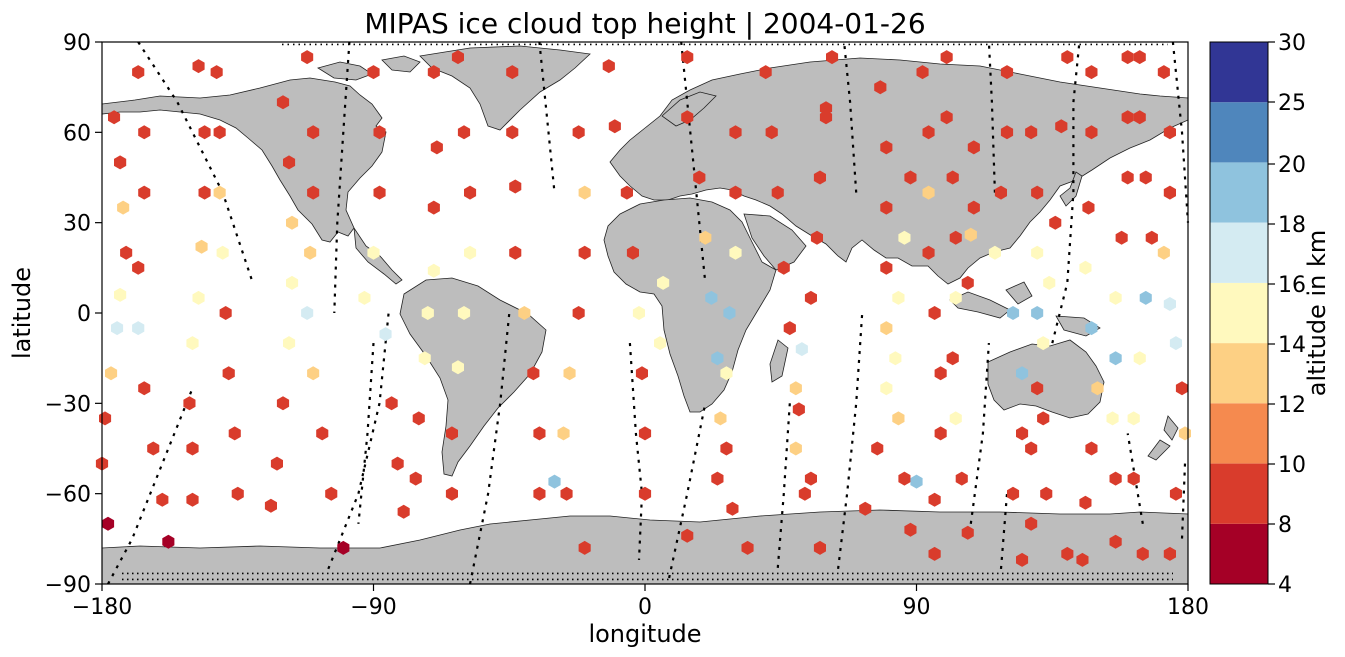  I want to click on colorbar-tick-label: 10, so click(1292, 465).